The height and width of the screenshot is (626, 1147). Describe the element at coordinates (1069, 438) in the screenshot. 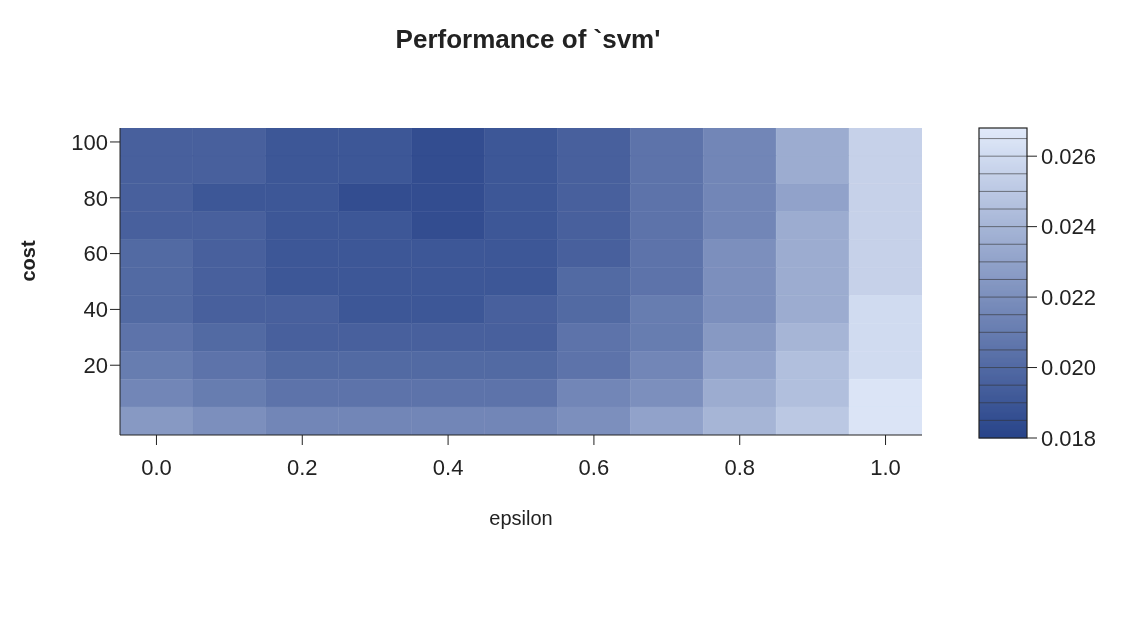

I see `color-bar-label: 0.018` at that location.